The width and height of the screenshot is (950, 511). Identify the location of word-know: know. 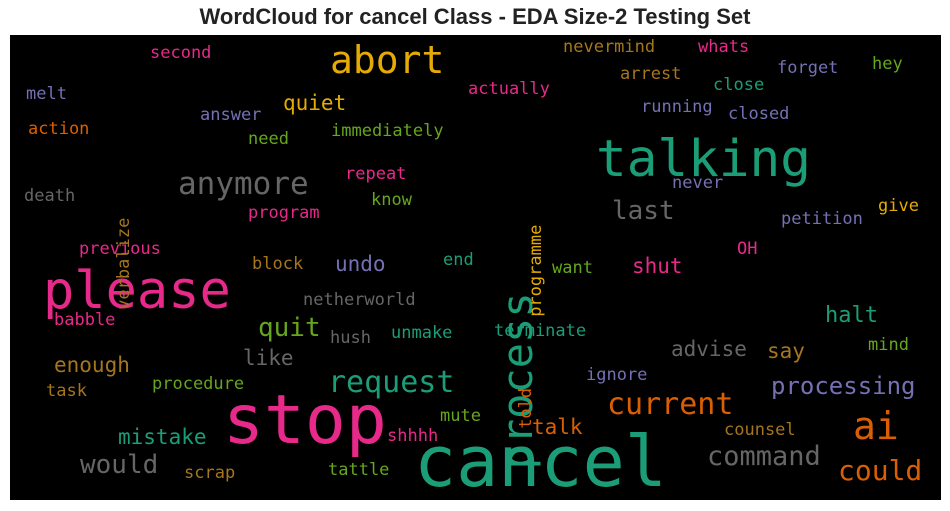
(391, 200).